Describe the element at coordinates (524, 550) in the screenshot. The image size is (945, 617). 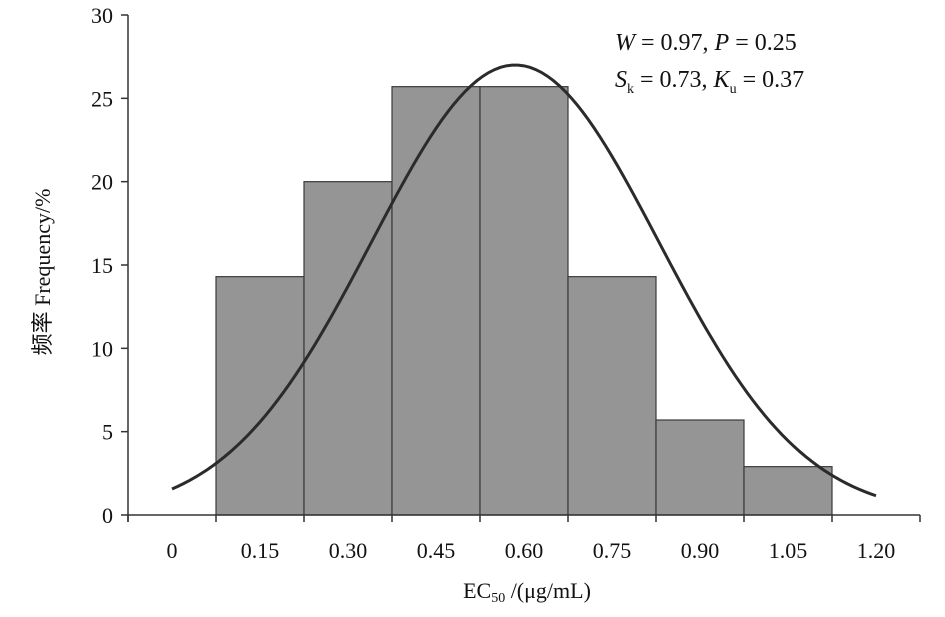
I see `x-tick-label: 0.60` at that location.